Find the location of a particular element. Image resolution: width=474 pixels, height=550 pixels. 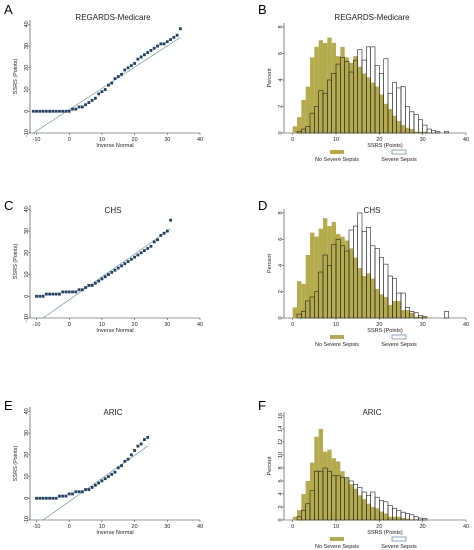

panel-label: A is located at coordinates (8, 9).